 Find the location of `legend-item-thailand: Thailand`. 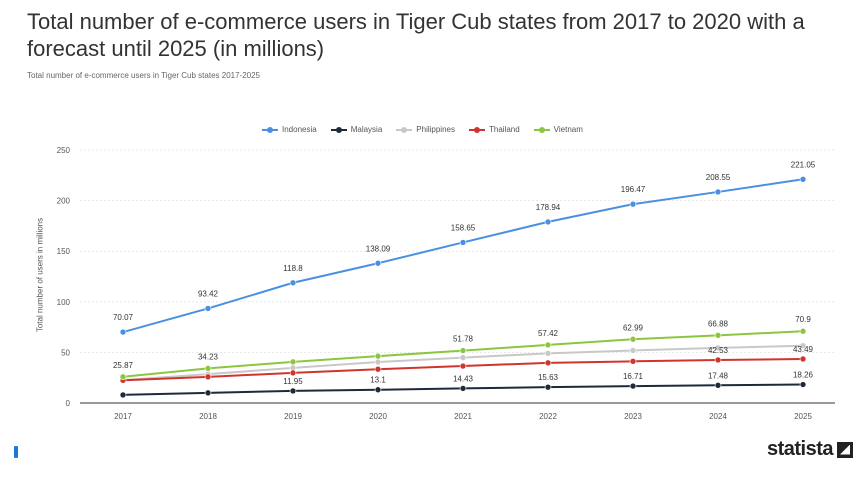

legend-item-thailand: Thailand is located at coordinates (494, 129).